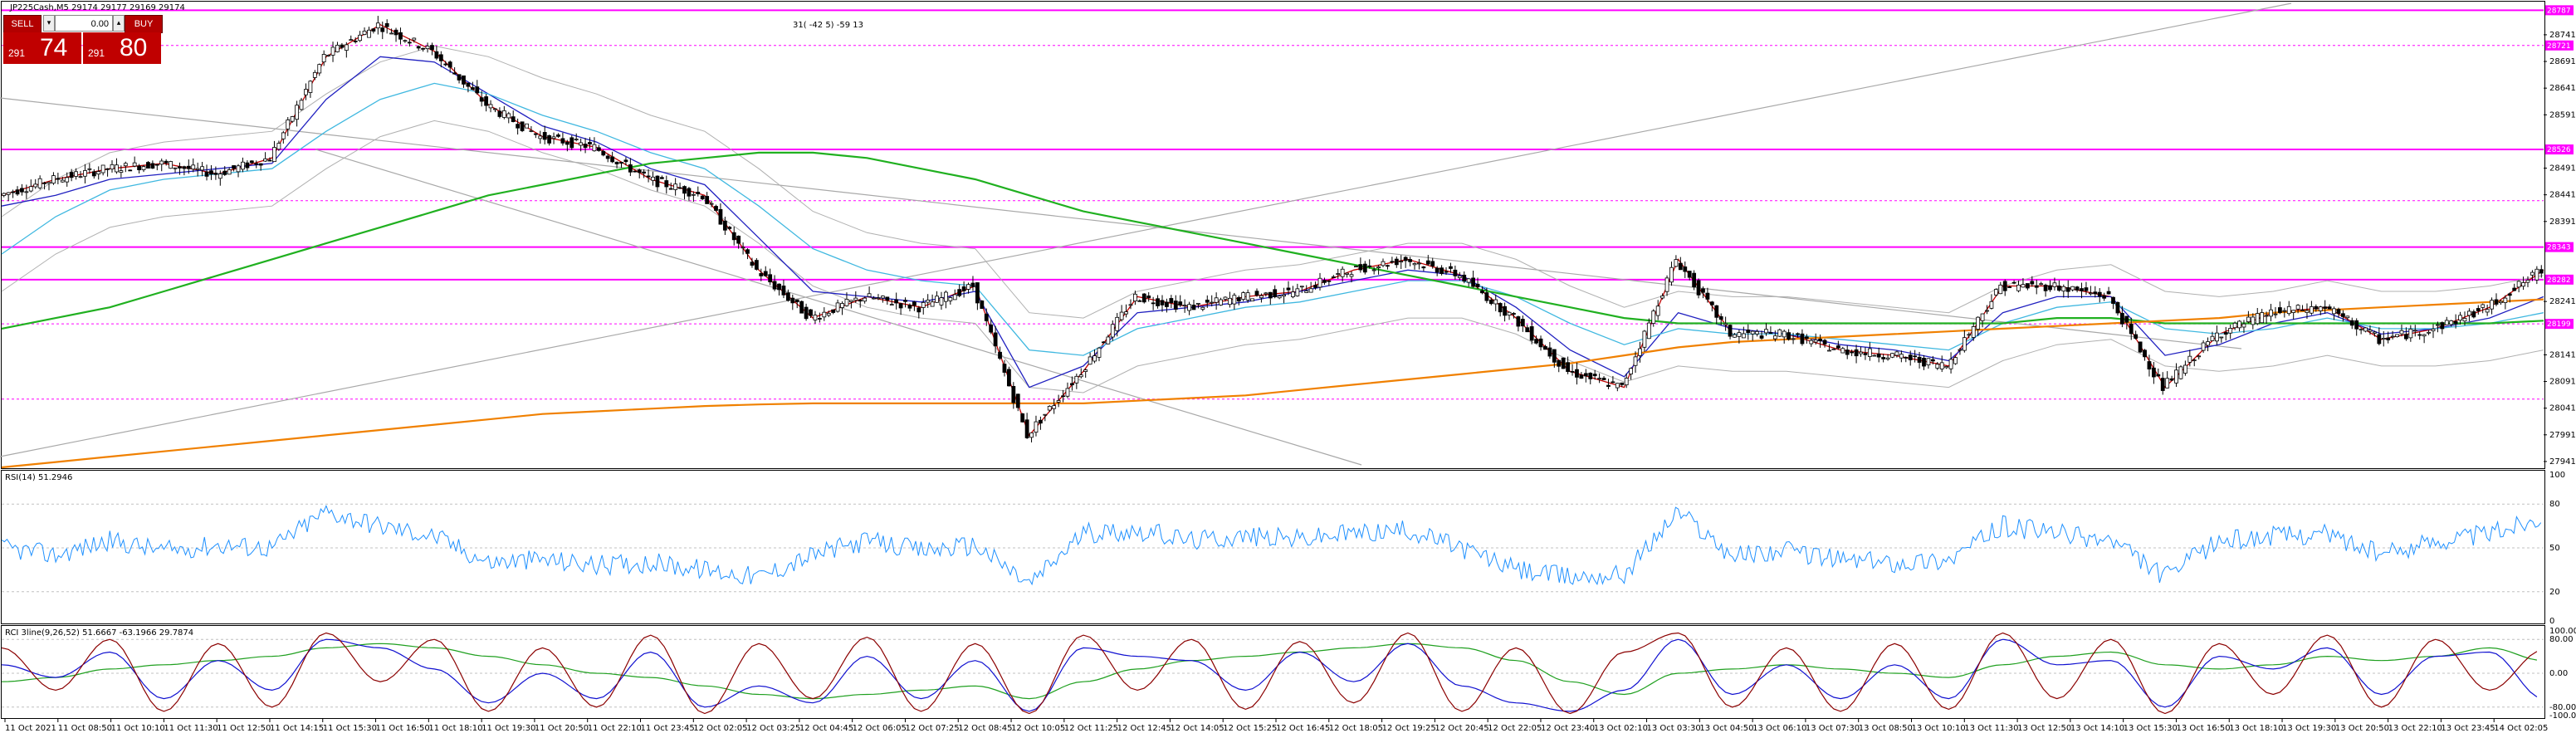 This screenshot has width=2576, height=738. What do you see at coordinates (2554, 505) in the screenshot?
I see `rsi-tick-label: 80` at bounding box center [2554, 505].